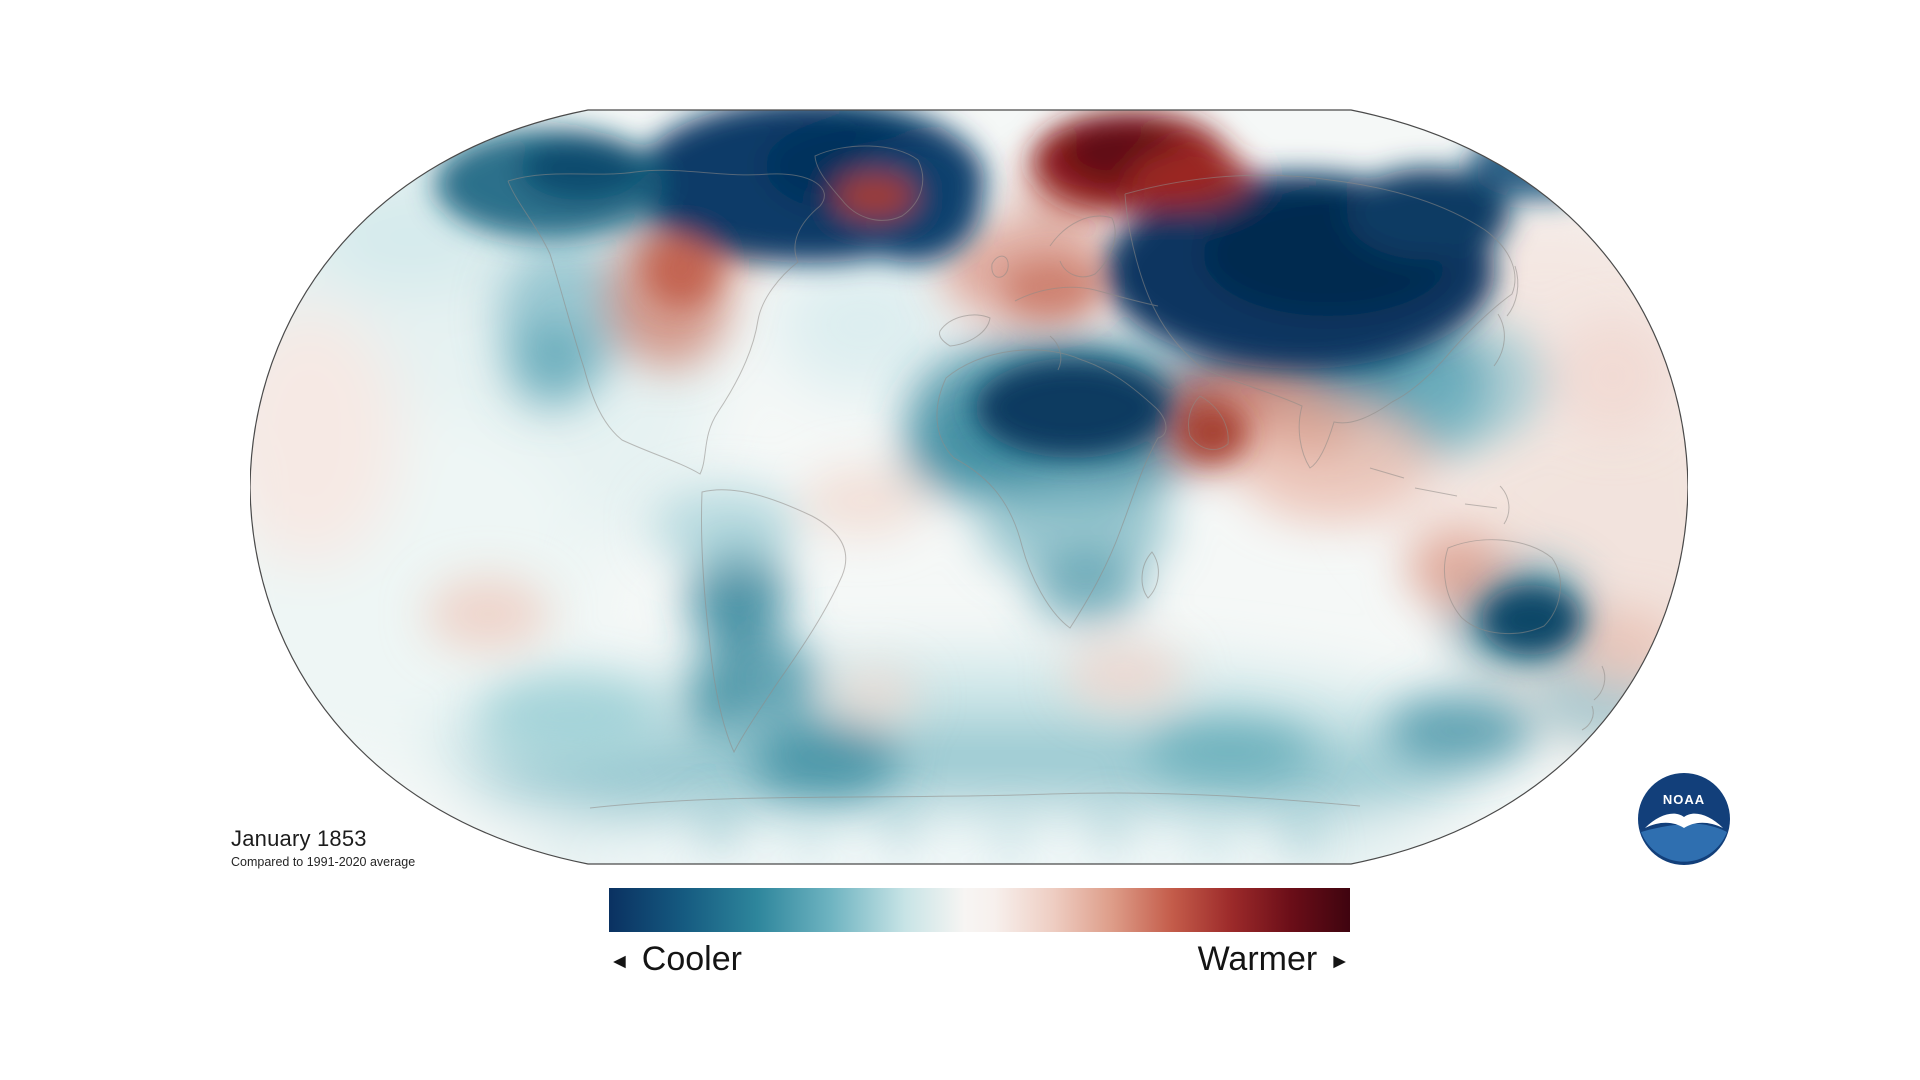  What do you see at coordinates (323, 862) in the screenshot?
I see `map-subtitle: Compared to 1991-2020 average` at bounding box center [323, 862].